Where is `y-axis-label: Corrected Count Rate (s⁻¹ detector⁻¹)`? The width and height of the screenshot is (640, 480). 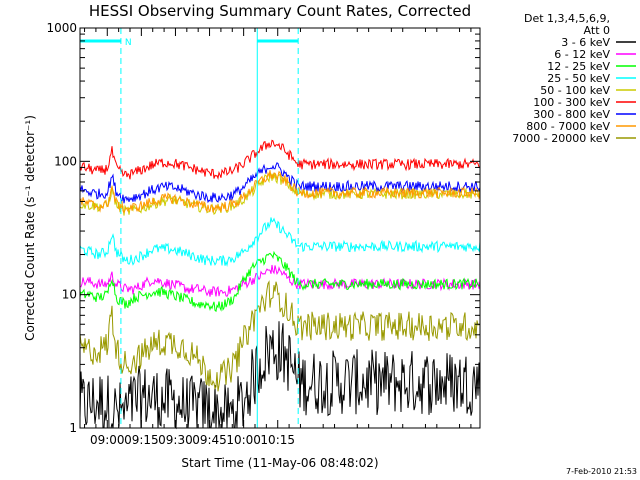 y-axis-label: Corrected Count Rate (s⁻¹ detector⁻¹) is located at coordinates (30, 228).